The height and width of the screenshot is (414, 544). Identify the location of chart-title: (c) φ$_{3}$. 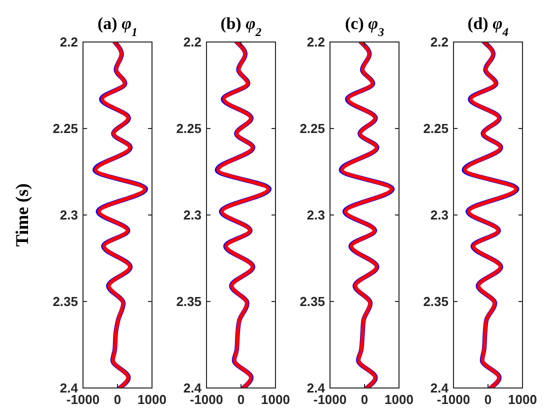
(364, 26).